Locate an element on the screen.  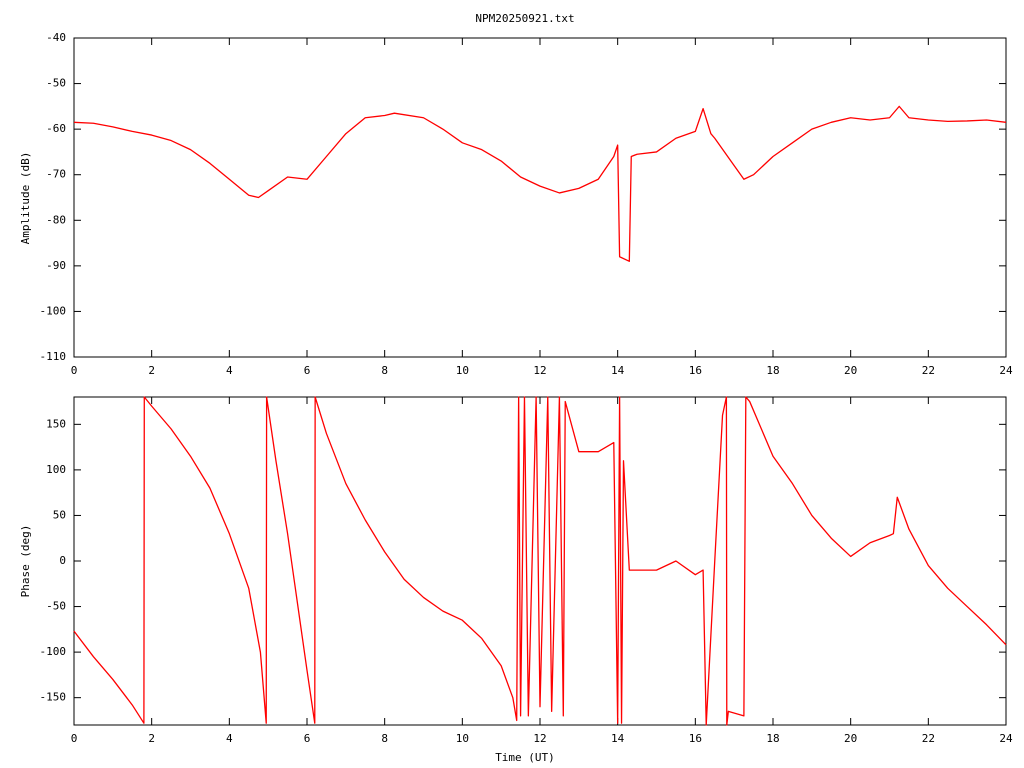
y-tick-label: -90 is located at coordinates (56, 265).